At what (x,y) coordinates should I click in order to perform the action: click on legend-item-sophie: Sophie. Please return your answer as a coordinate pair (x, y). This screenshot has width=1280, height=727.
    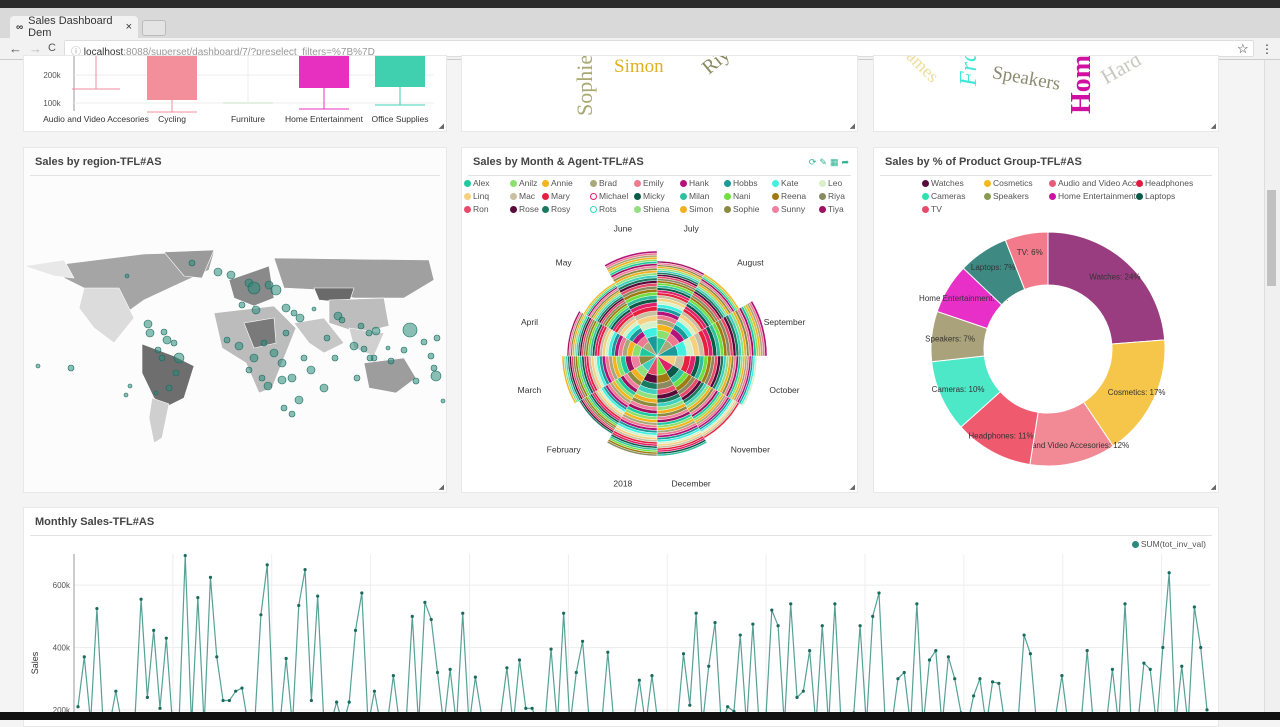
    Looking at the image, I should click on (741, 209).